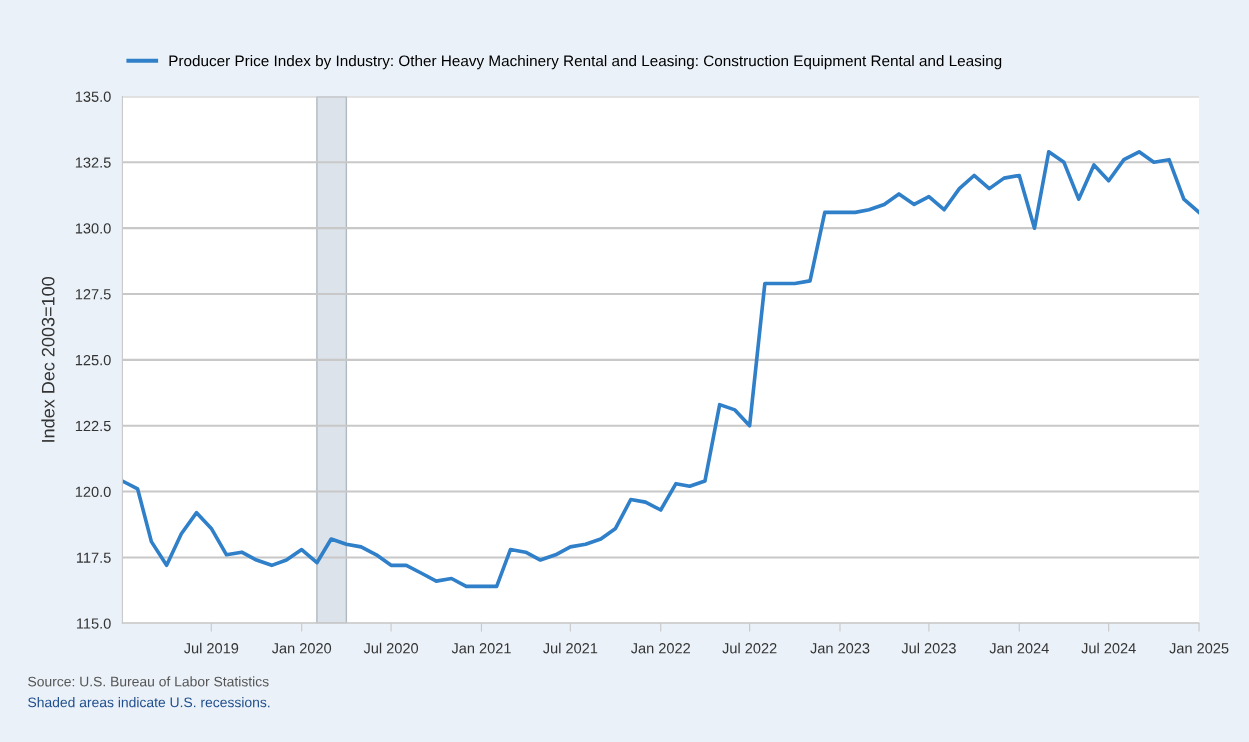 Image resolution: width=1249 pixels, height=742 pixels. I want to click on x-tick-label: Jul 2023, so click(928, 648).